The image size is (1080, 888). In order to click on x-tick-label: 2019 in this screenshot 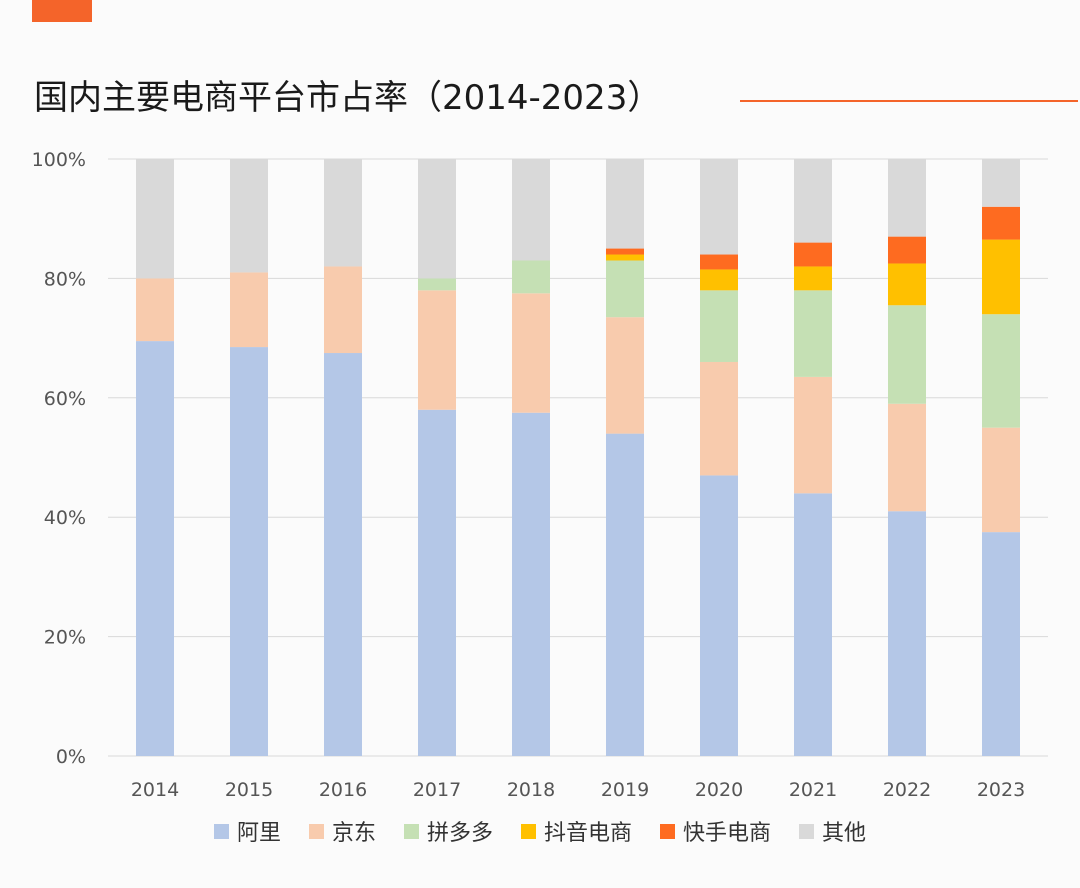, I will do `click(625, 790)`.